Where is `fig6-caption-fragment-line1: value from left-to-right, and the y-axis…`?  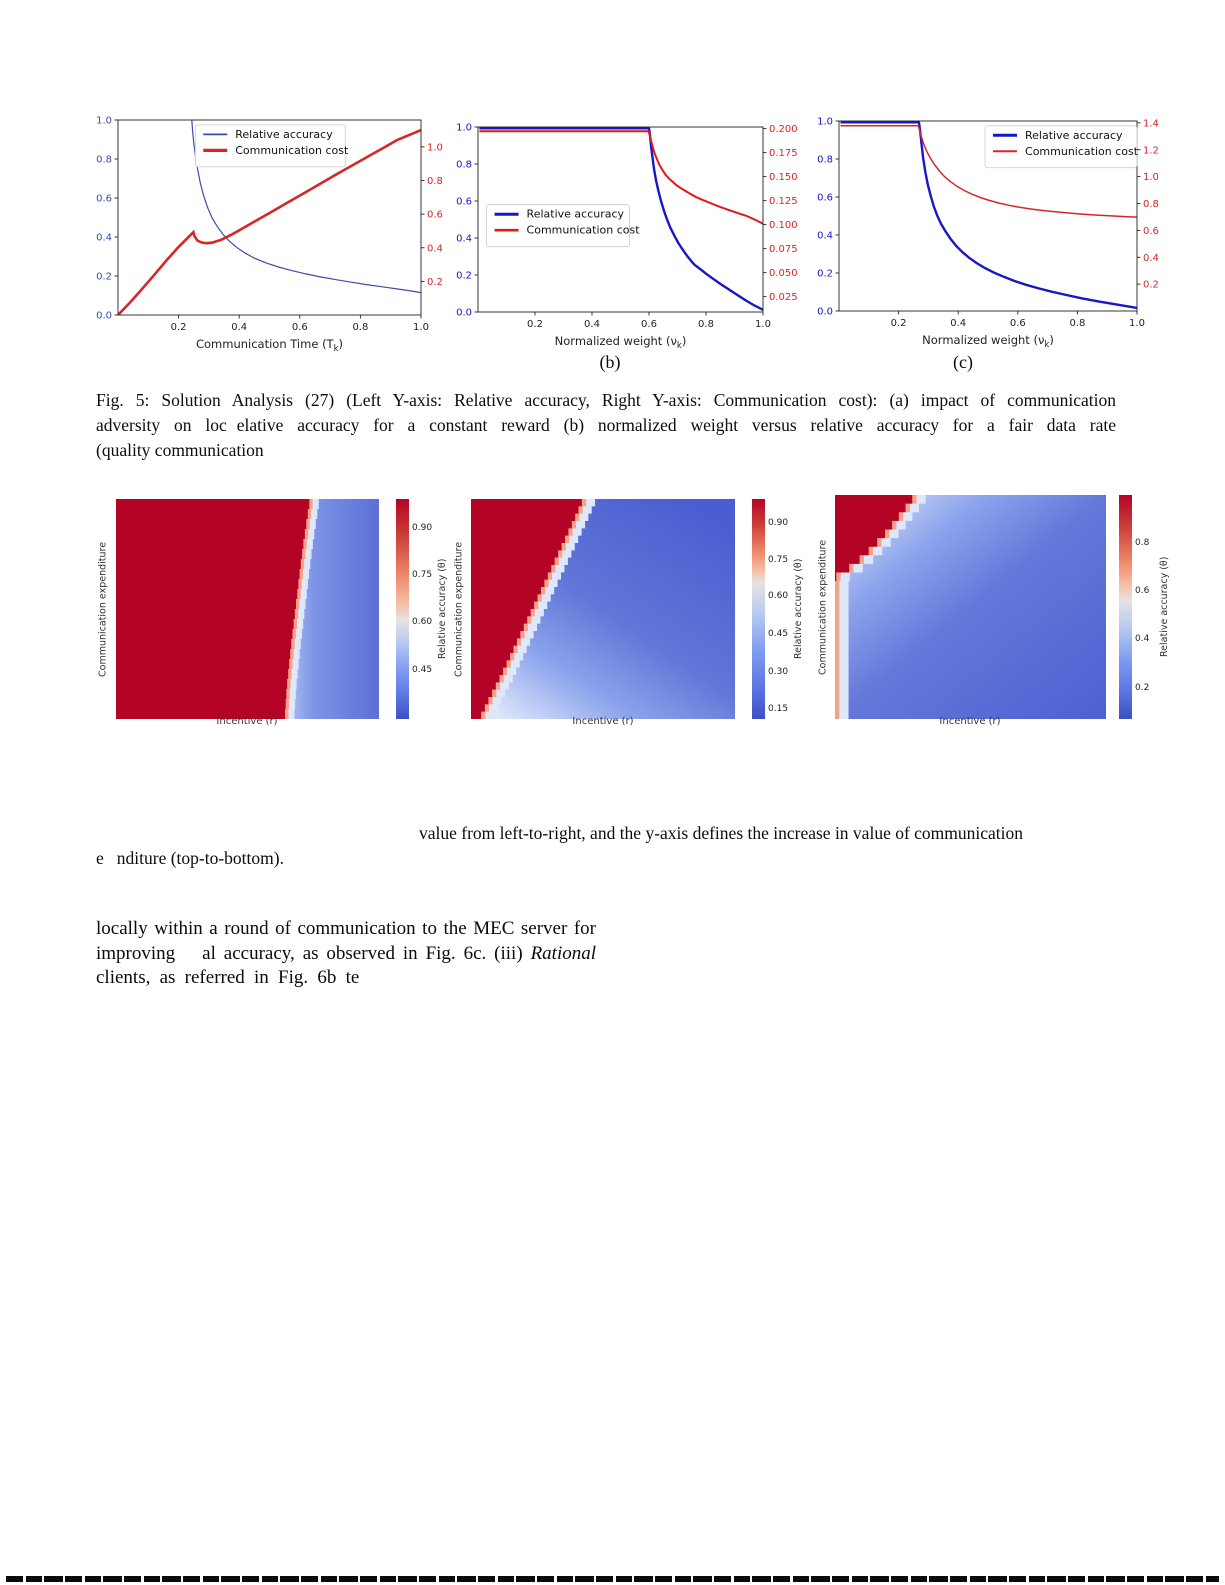 fig6-caption-fragment-line1: value from left-to-right, and the y-axis… is located at coordinates (721, 833).